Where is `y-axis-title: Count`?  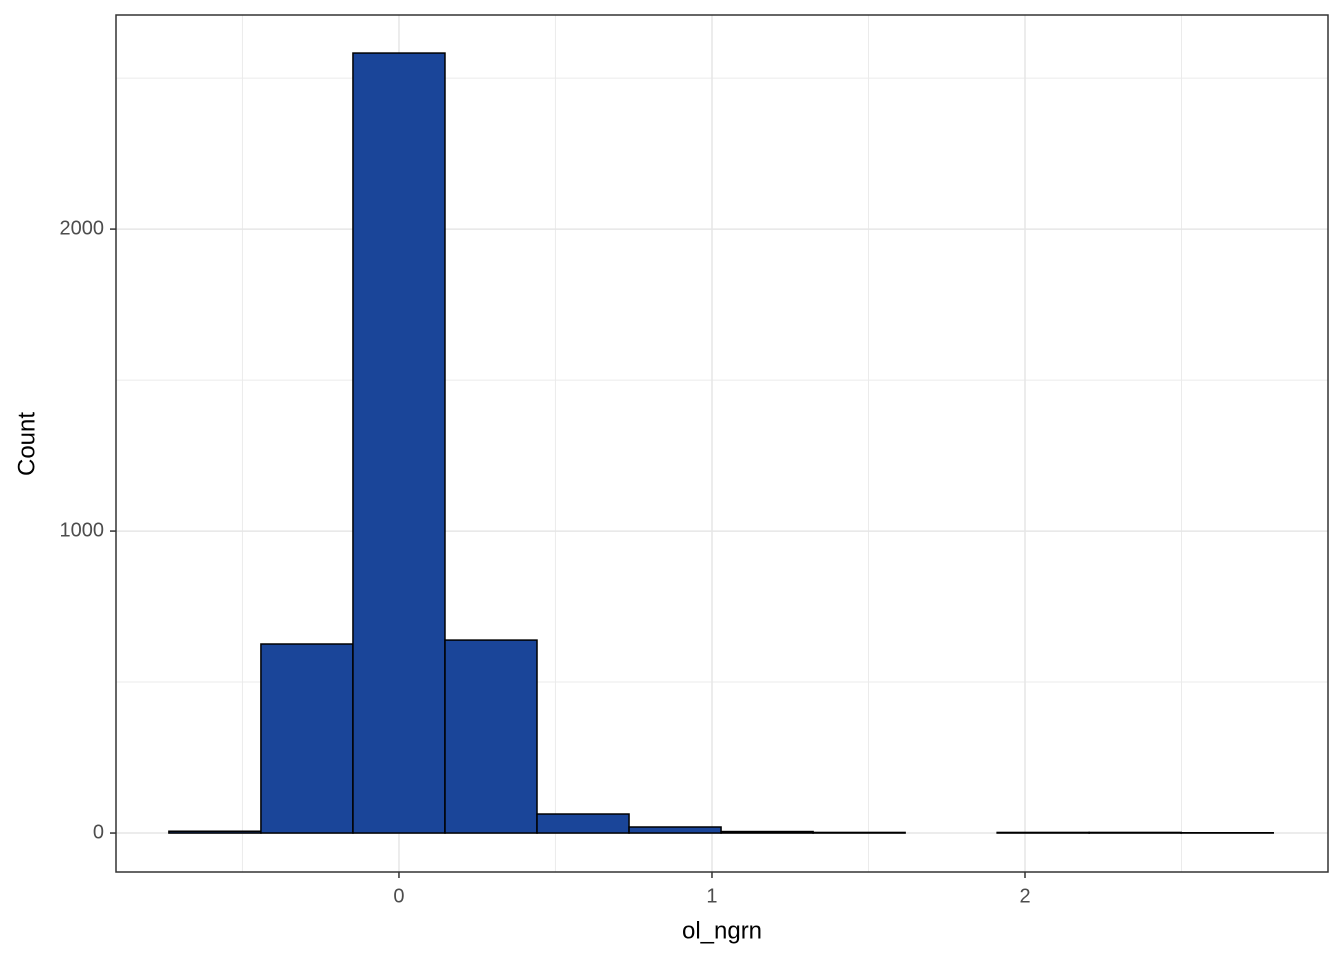 y-axis-title: Count is located at coordinates (26, 444).